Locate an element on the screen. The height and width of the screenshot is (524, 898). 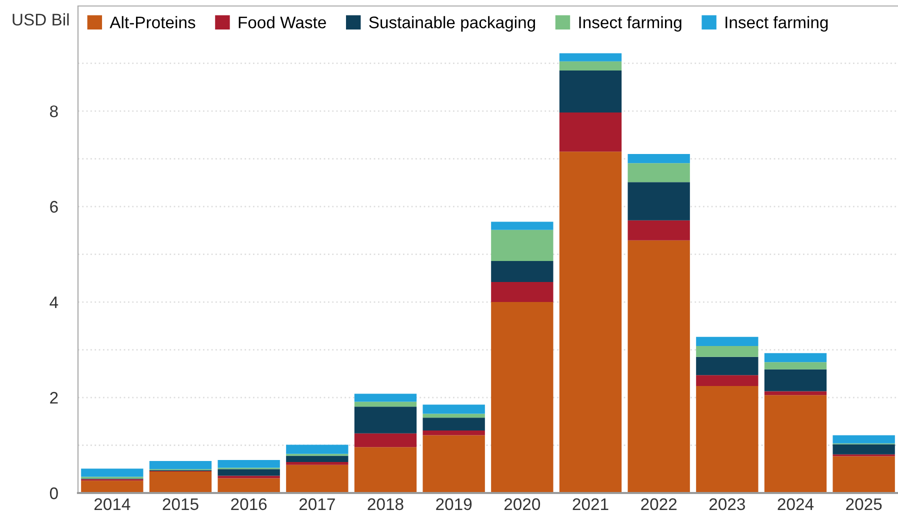
x-tick-label: 2019 is located at coordinates (454, 504).